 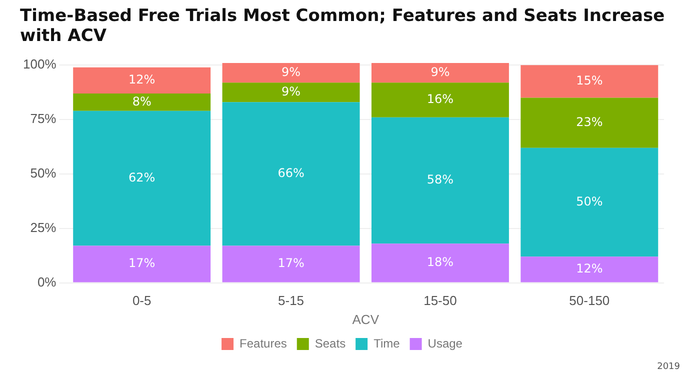 What do you see at coordinates (445, 343) in the screenshot?
I see `legend-label: Usage` at bounding box center [445, 343].